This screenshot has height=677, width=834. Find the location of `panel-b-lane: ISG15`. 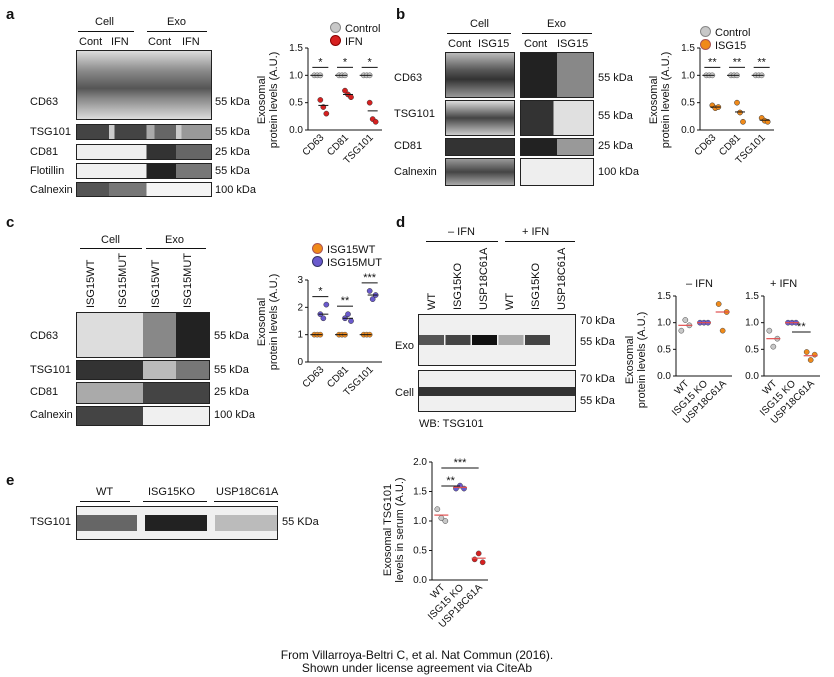

panel-b-lane: ISG15 is located at coordinates (494, 44).